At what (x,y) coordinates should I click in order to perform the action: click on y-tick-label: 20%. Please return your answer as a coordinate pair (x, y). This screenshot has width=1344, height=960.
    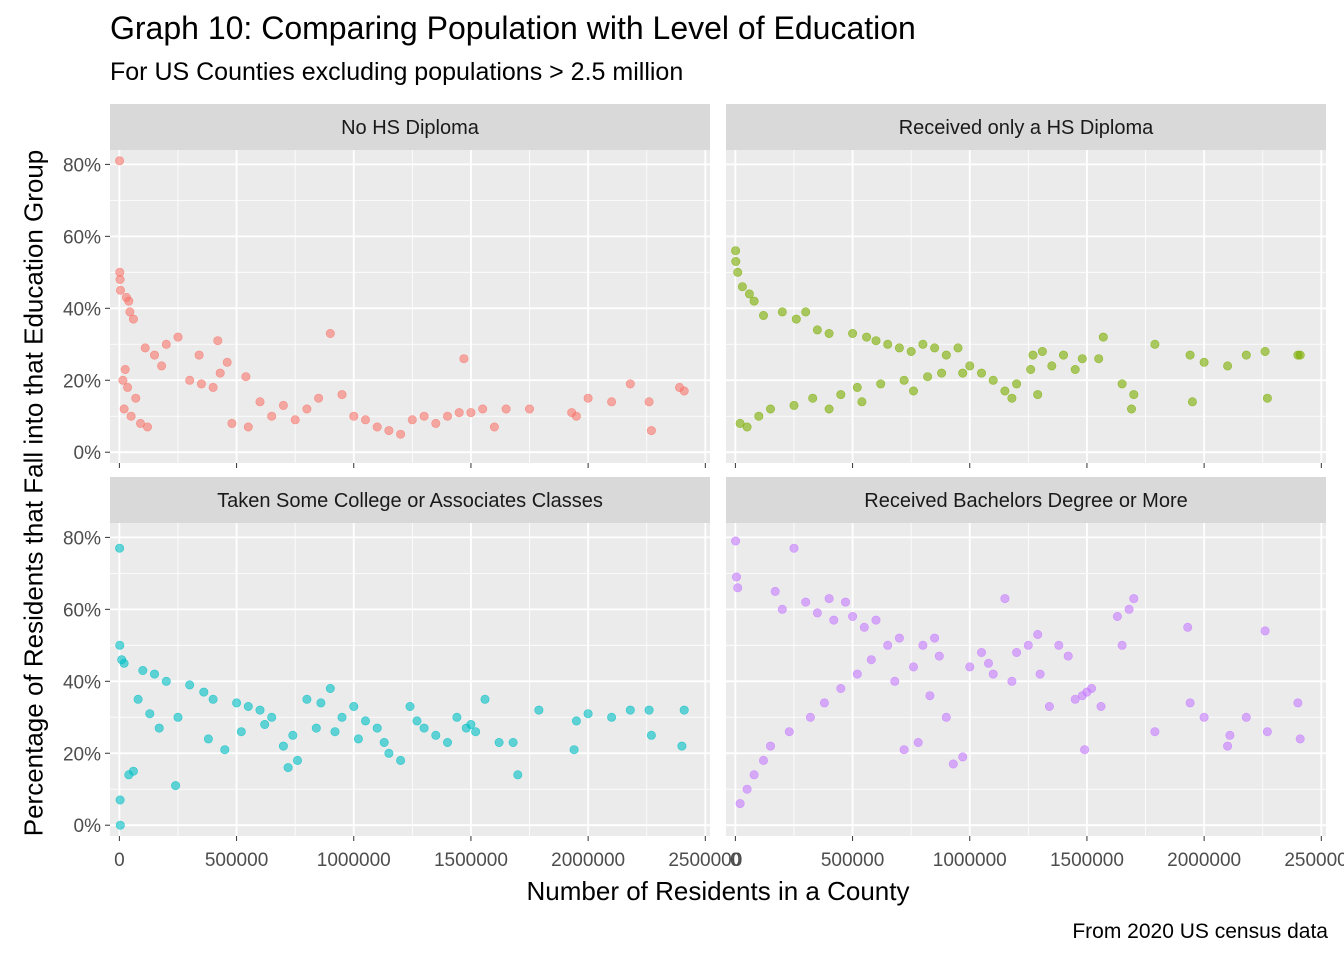
    Looking at the image, I should click on (82, 754).